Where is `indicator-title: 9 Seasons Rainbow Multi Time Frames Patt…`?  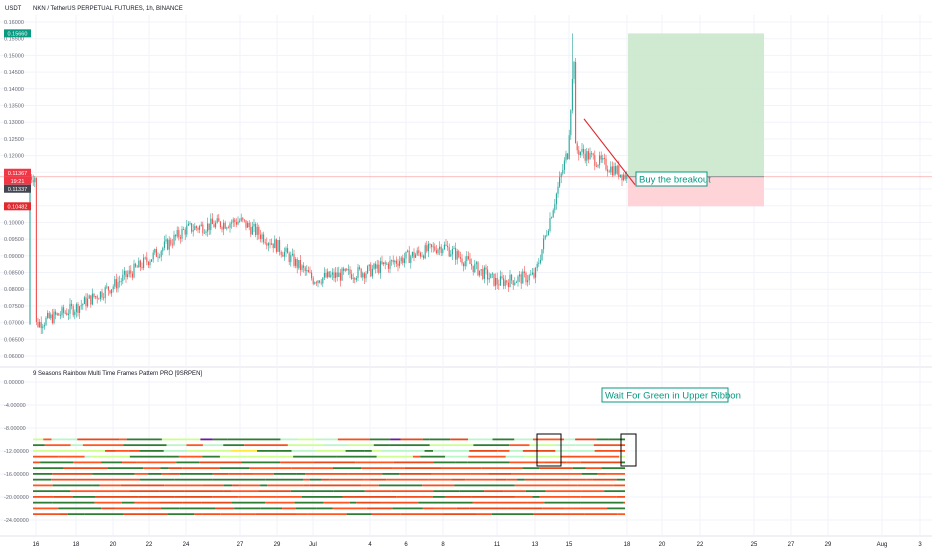
indicator-title: 9 Seasons Rainbow Multi Time Frames Patt… is located at coordinates (117, 374).